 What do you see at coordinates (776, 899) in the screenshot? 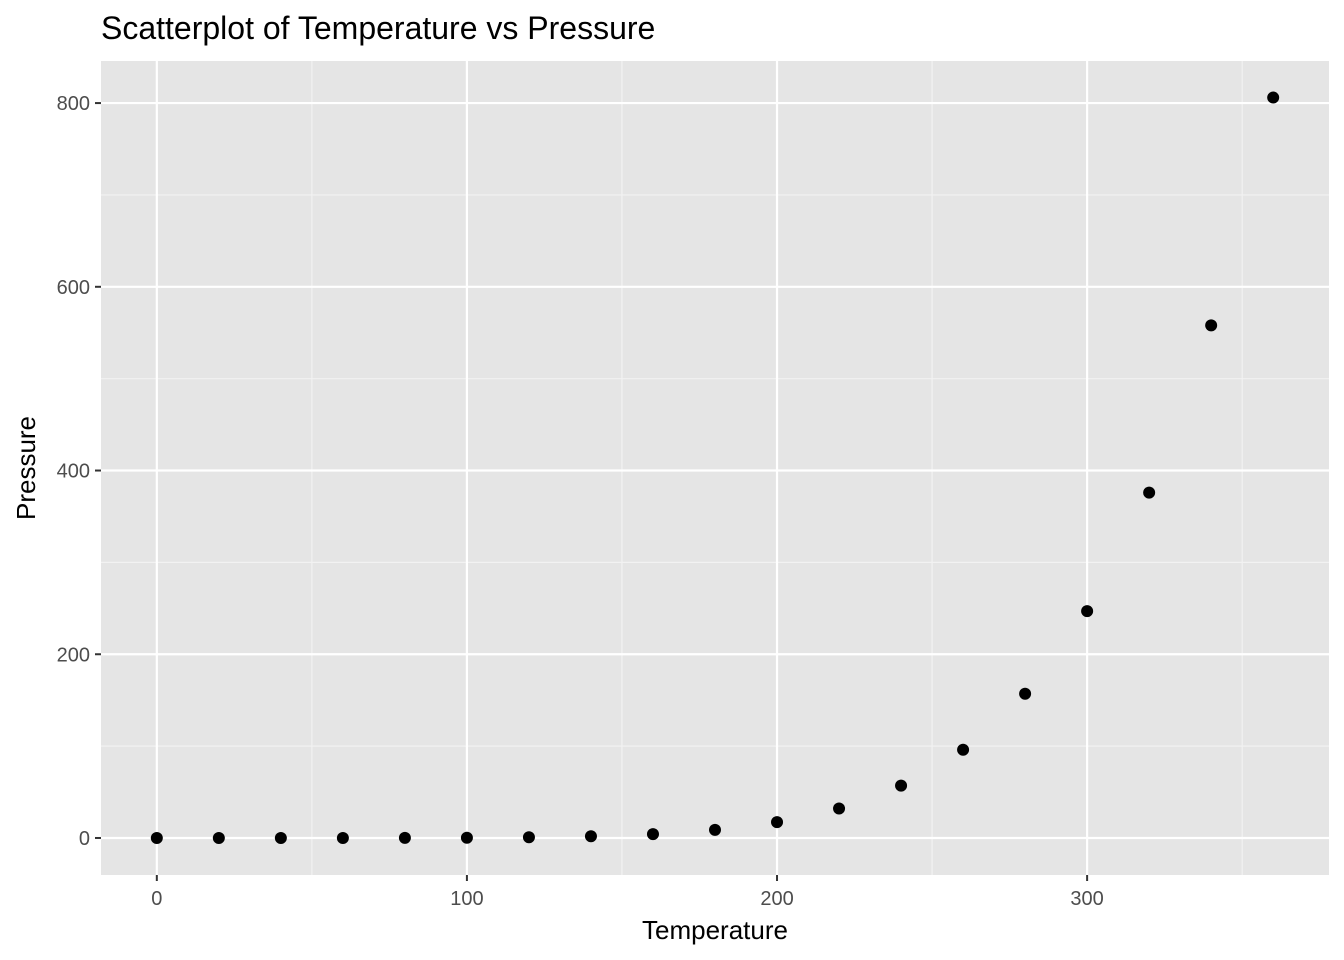
I see `x-tick-label: 200` at bounding box center [776, 899].